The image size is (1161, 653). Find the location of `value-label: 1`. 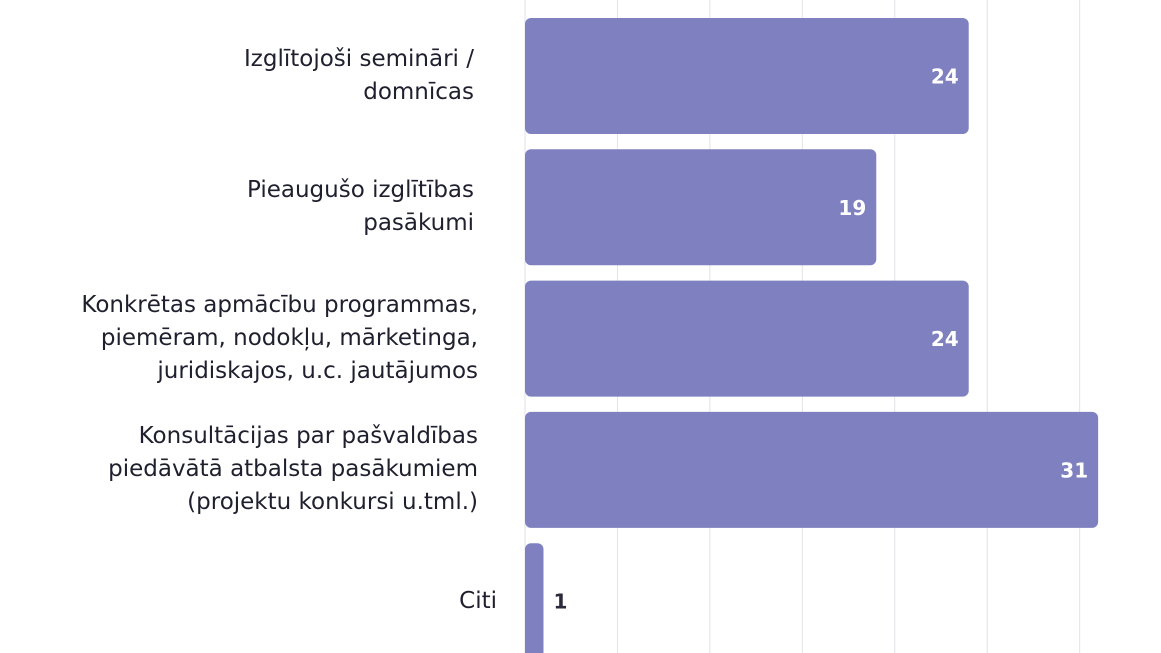

value-label: 1 is located at coordinates (560, 602).